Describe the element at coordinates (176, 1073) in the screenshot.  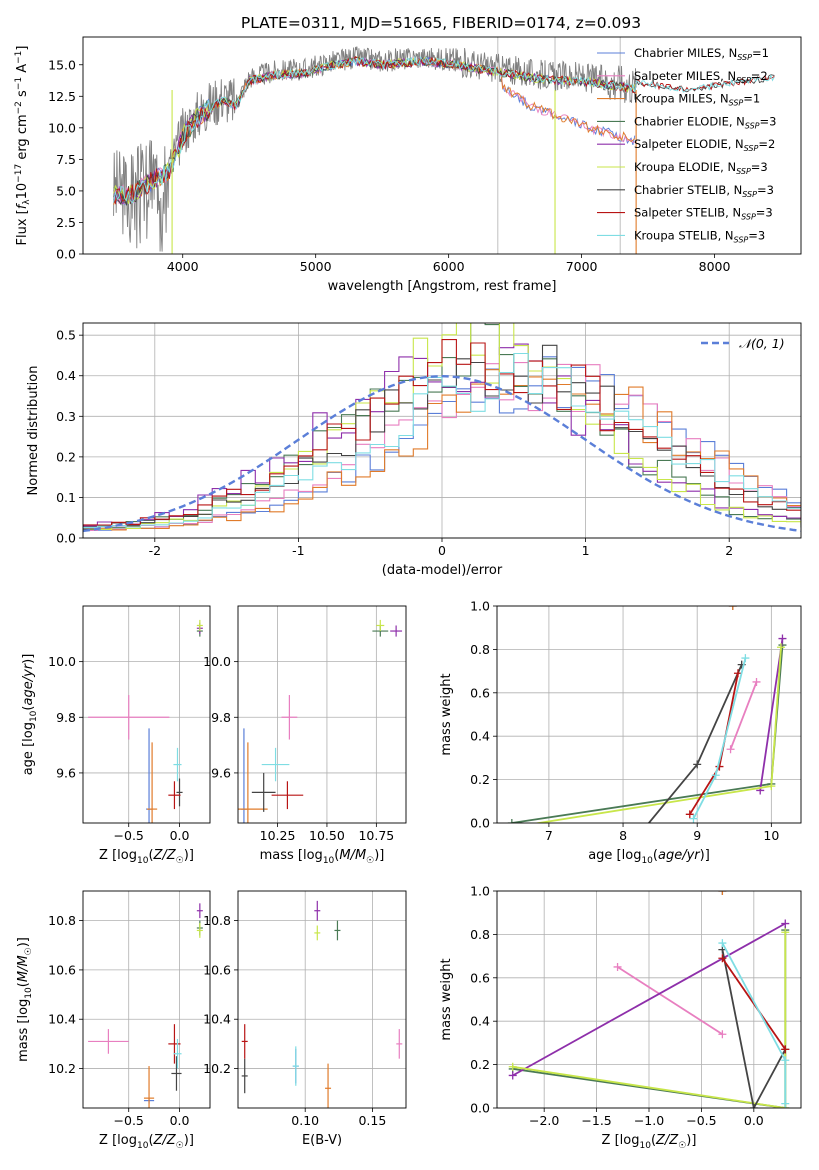
I see `errorbar-chabrier_stelib` at that location.